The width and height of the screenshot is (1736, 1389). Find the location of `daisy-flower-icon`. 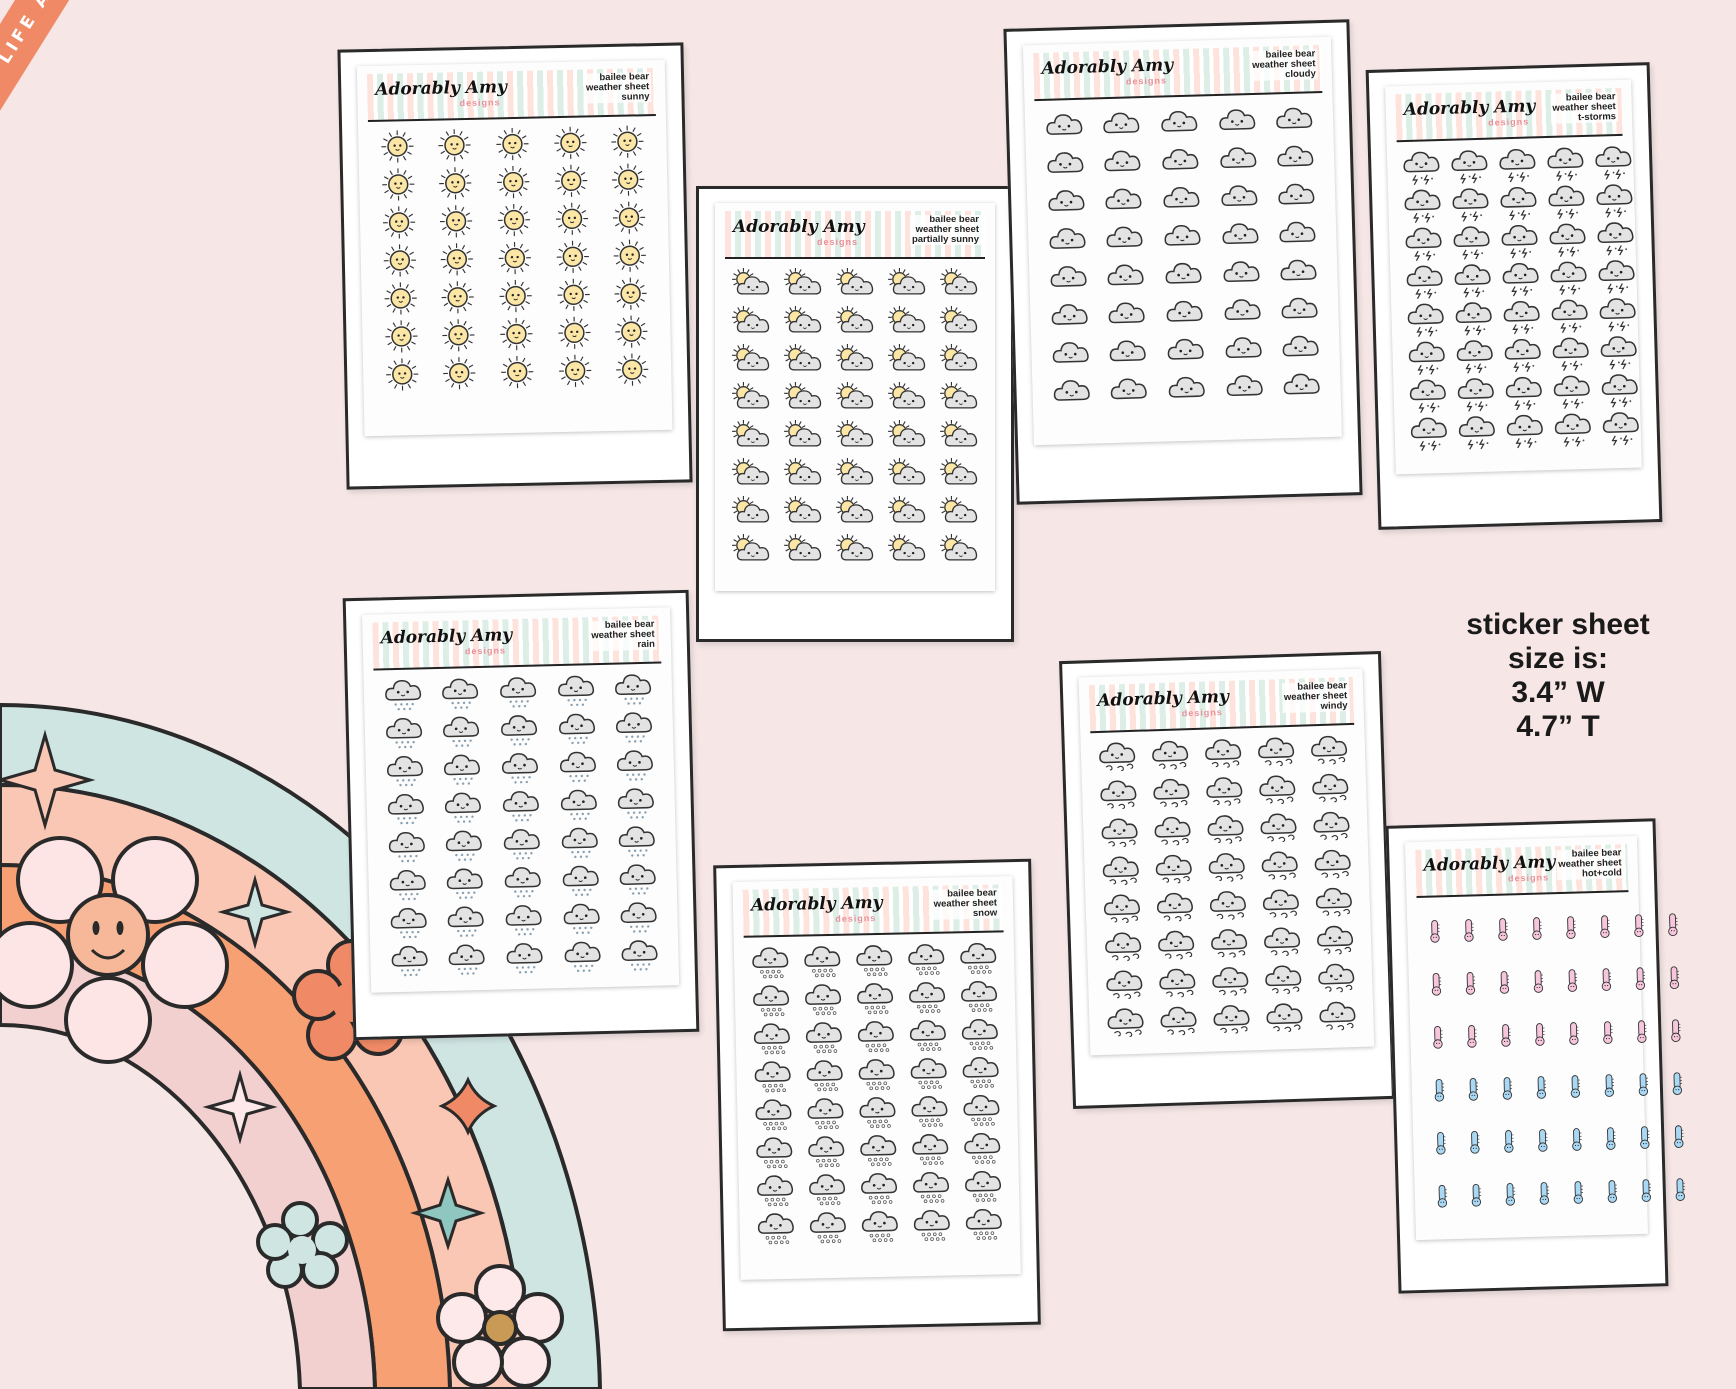

daisy-flower-icon is located at coordinates (500, 1326).